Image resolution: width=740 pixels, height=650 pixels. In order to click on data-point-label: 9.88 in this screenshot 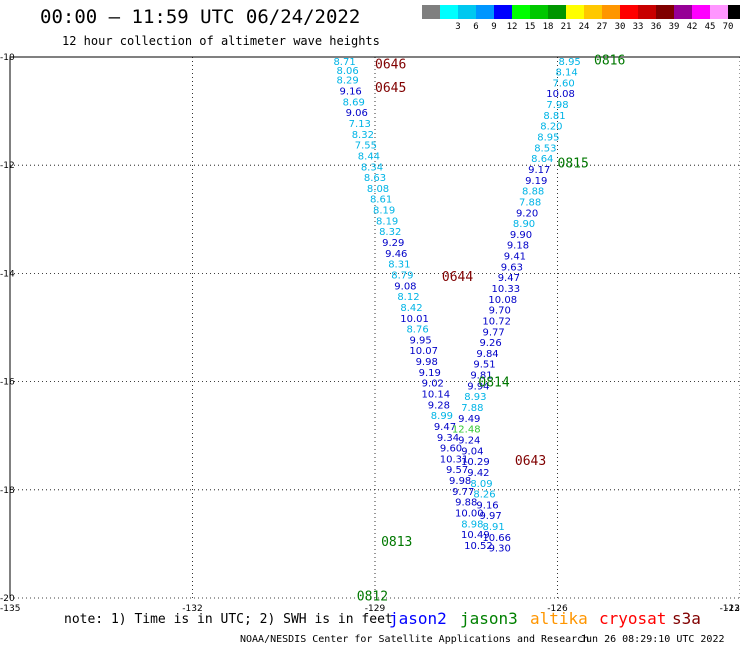, I will do `click(466, 503)`.